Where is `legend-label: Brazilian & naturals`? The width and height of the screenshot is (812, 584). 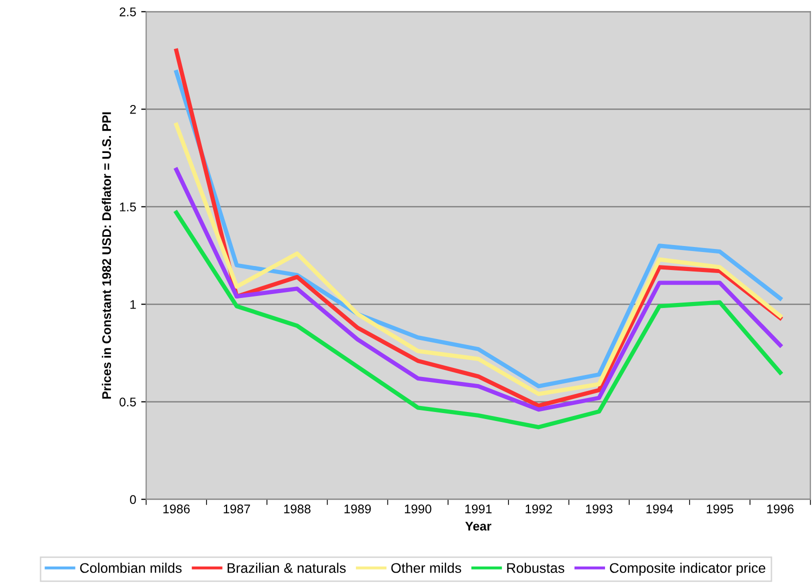
legend-label: Brazilian & naturals is located at coordinates (287, 567).